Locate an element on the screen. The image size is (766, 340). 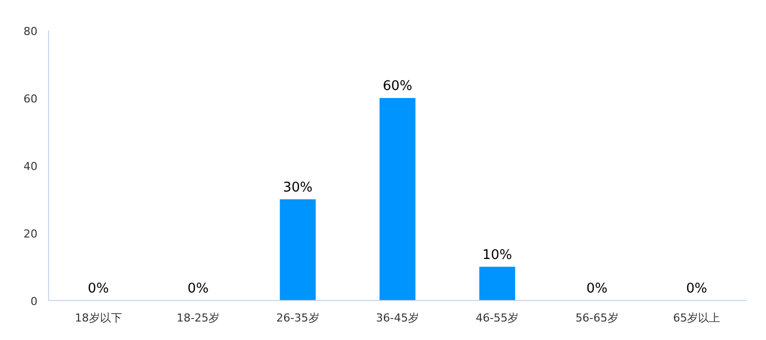
y-tick-label: 20 is located at coordinates (31, 234).